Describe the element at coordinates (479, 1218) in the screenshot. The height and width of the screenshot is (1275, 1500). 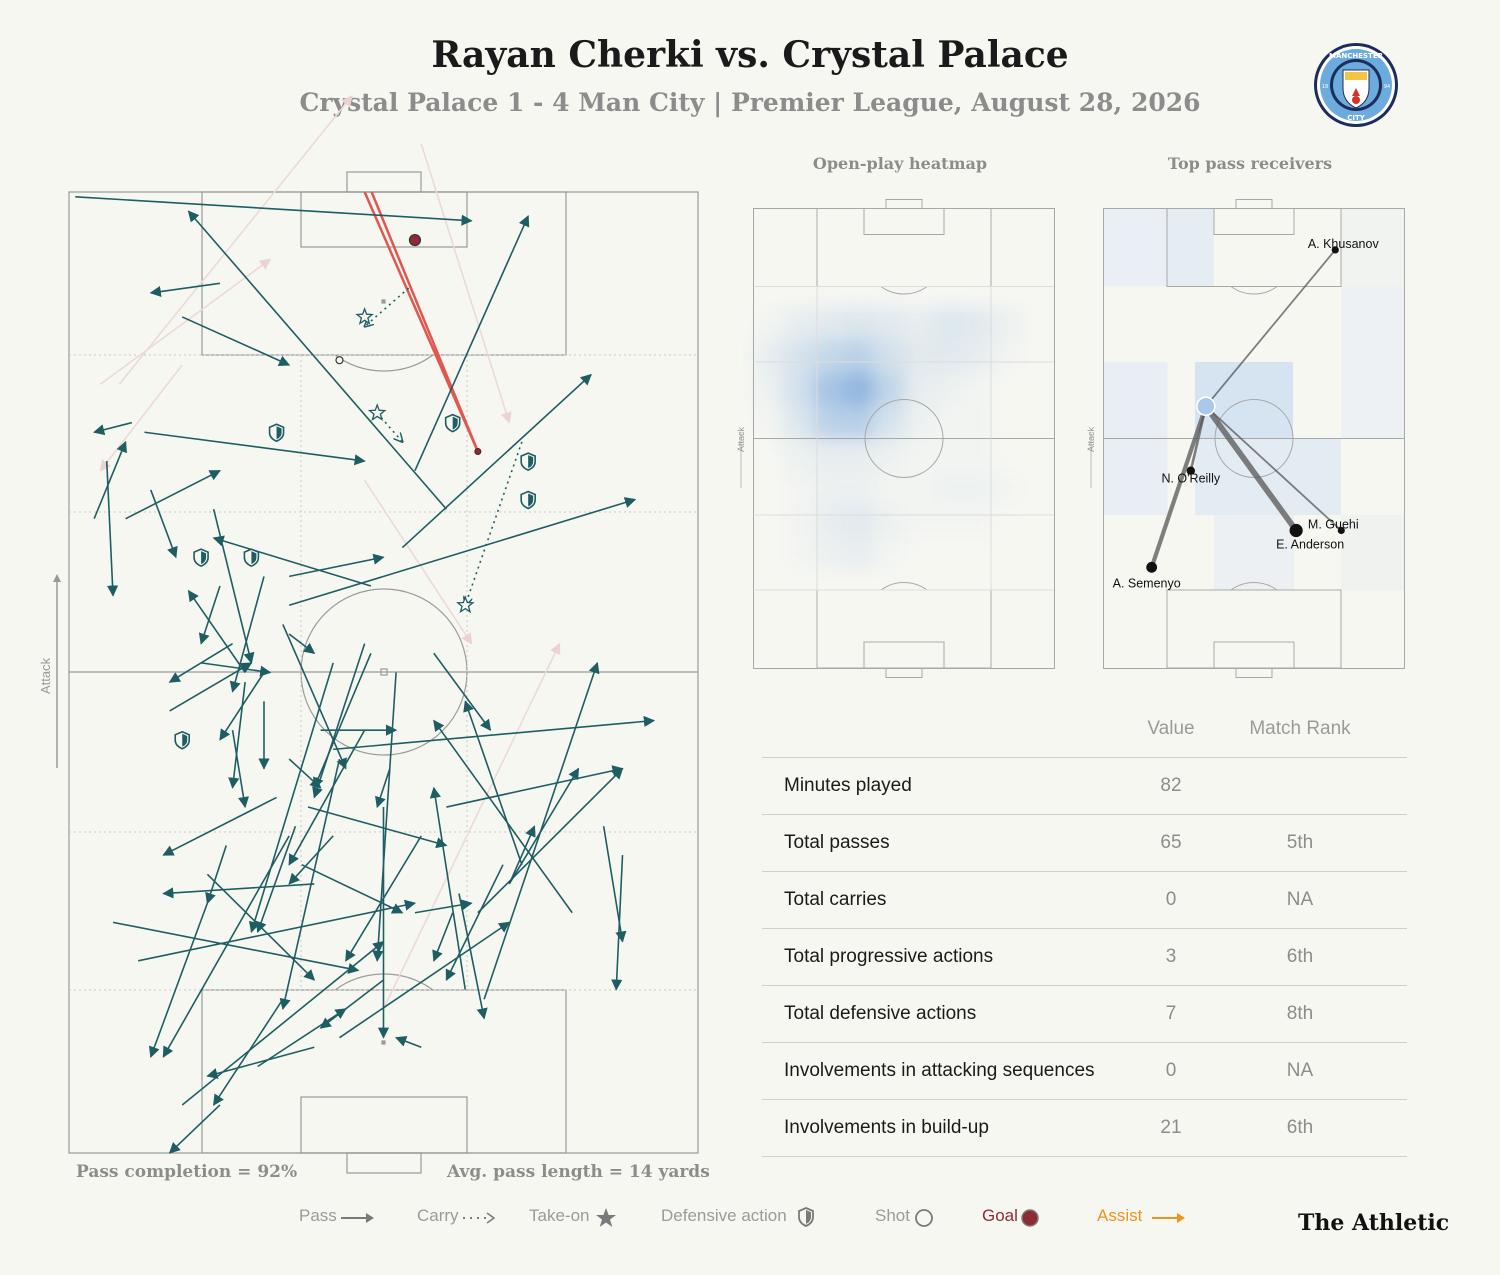
I see `legend-carry-icon` at that location.